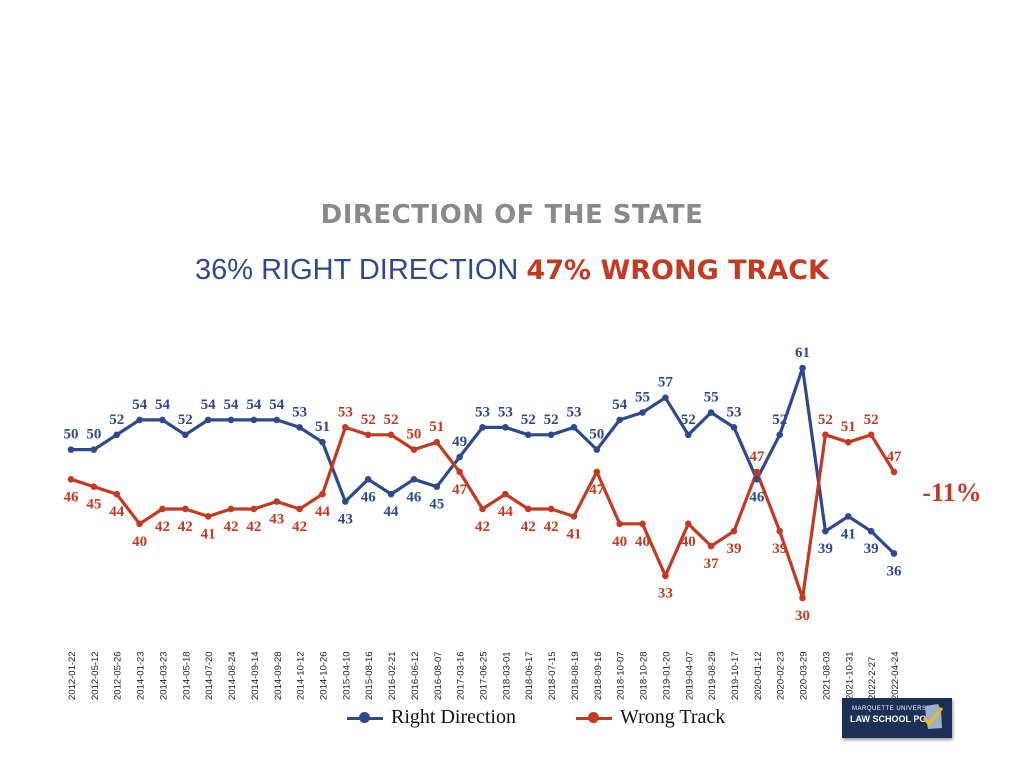 The image size is (1024, 768). Describe the element at coordinates (438, 675) in the screenshot. I see `x-tick-label: 2016-08-07` at that location.